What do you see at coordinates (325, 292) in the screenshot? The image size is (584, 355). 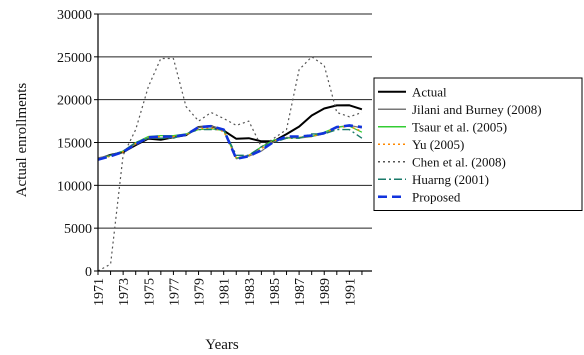 I see `x-tick-label-9: 1989` at bounding box center [325, 292].